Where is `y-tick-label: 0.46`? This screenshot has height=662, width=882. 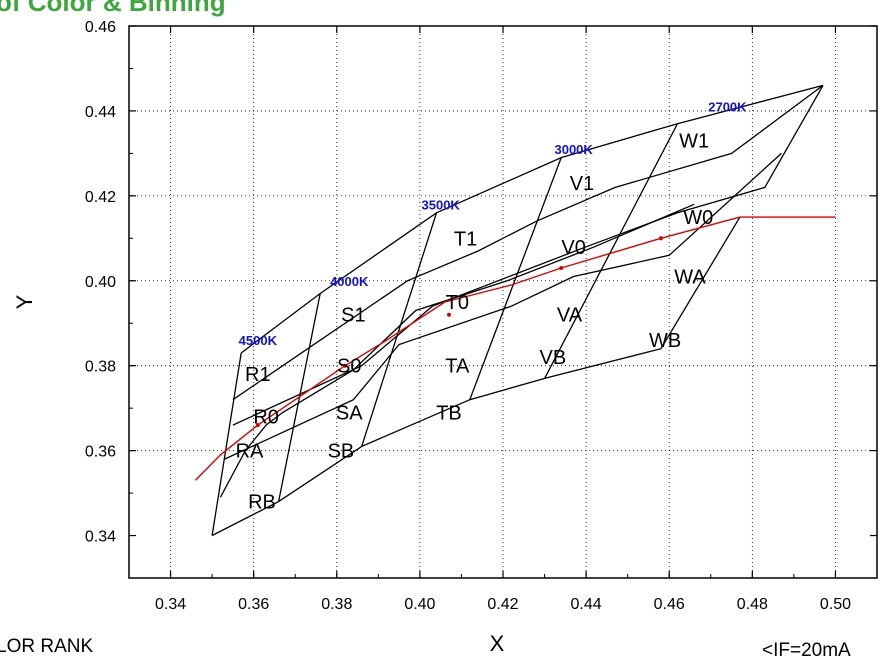 y-tick-label: 0.46 is located at coordinates (100, 27).